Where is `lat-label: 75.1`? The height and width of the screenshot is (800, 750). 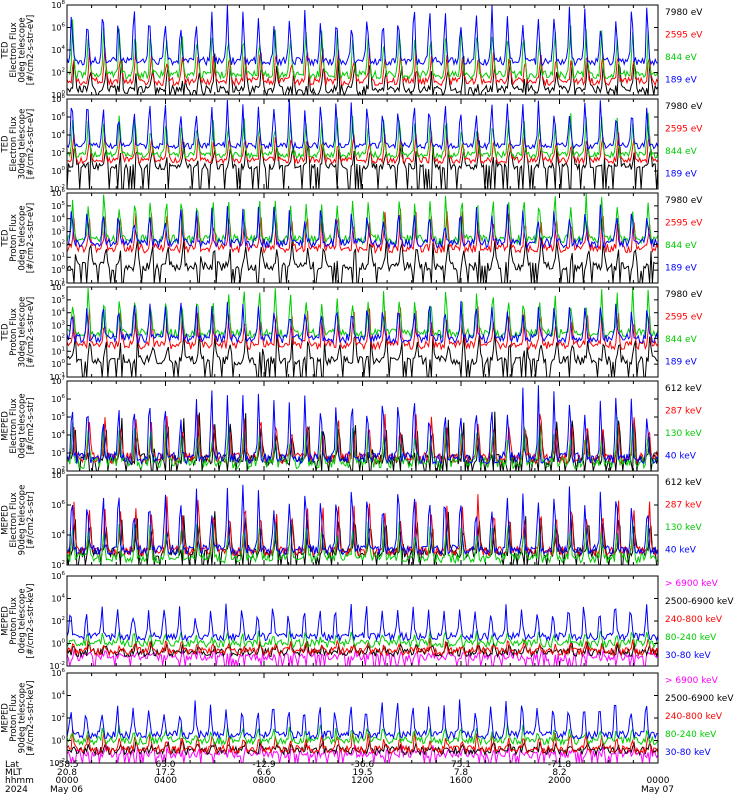
lat-label: 75.1 is located at coordinates (461, 765).